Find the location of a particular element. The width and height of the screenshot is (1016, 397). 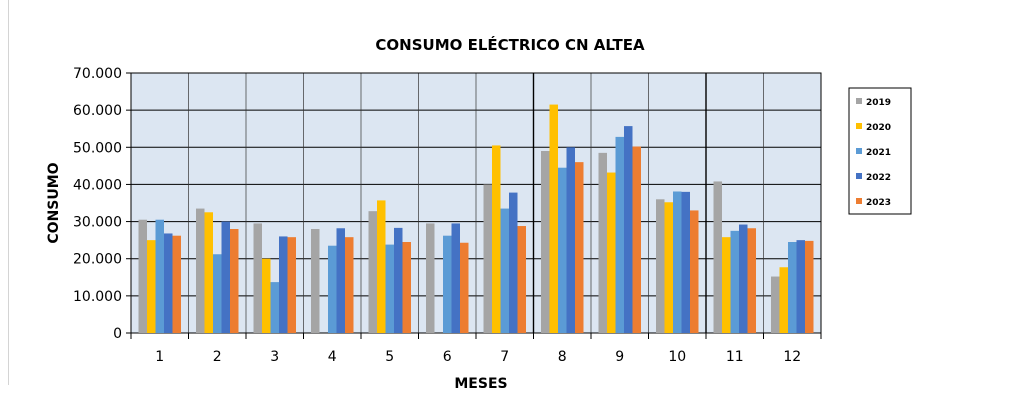

y-tick-label: 20.000 is located at coordinates (97, 260).